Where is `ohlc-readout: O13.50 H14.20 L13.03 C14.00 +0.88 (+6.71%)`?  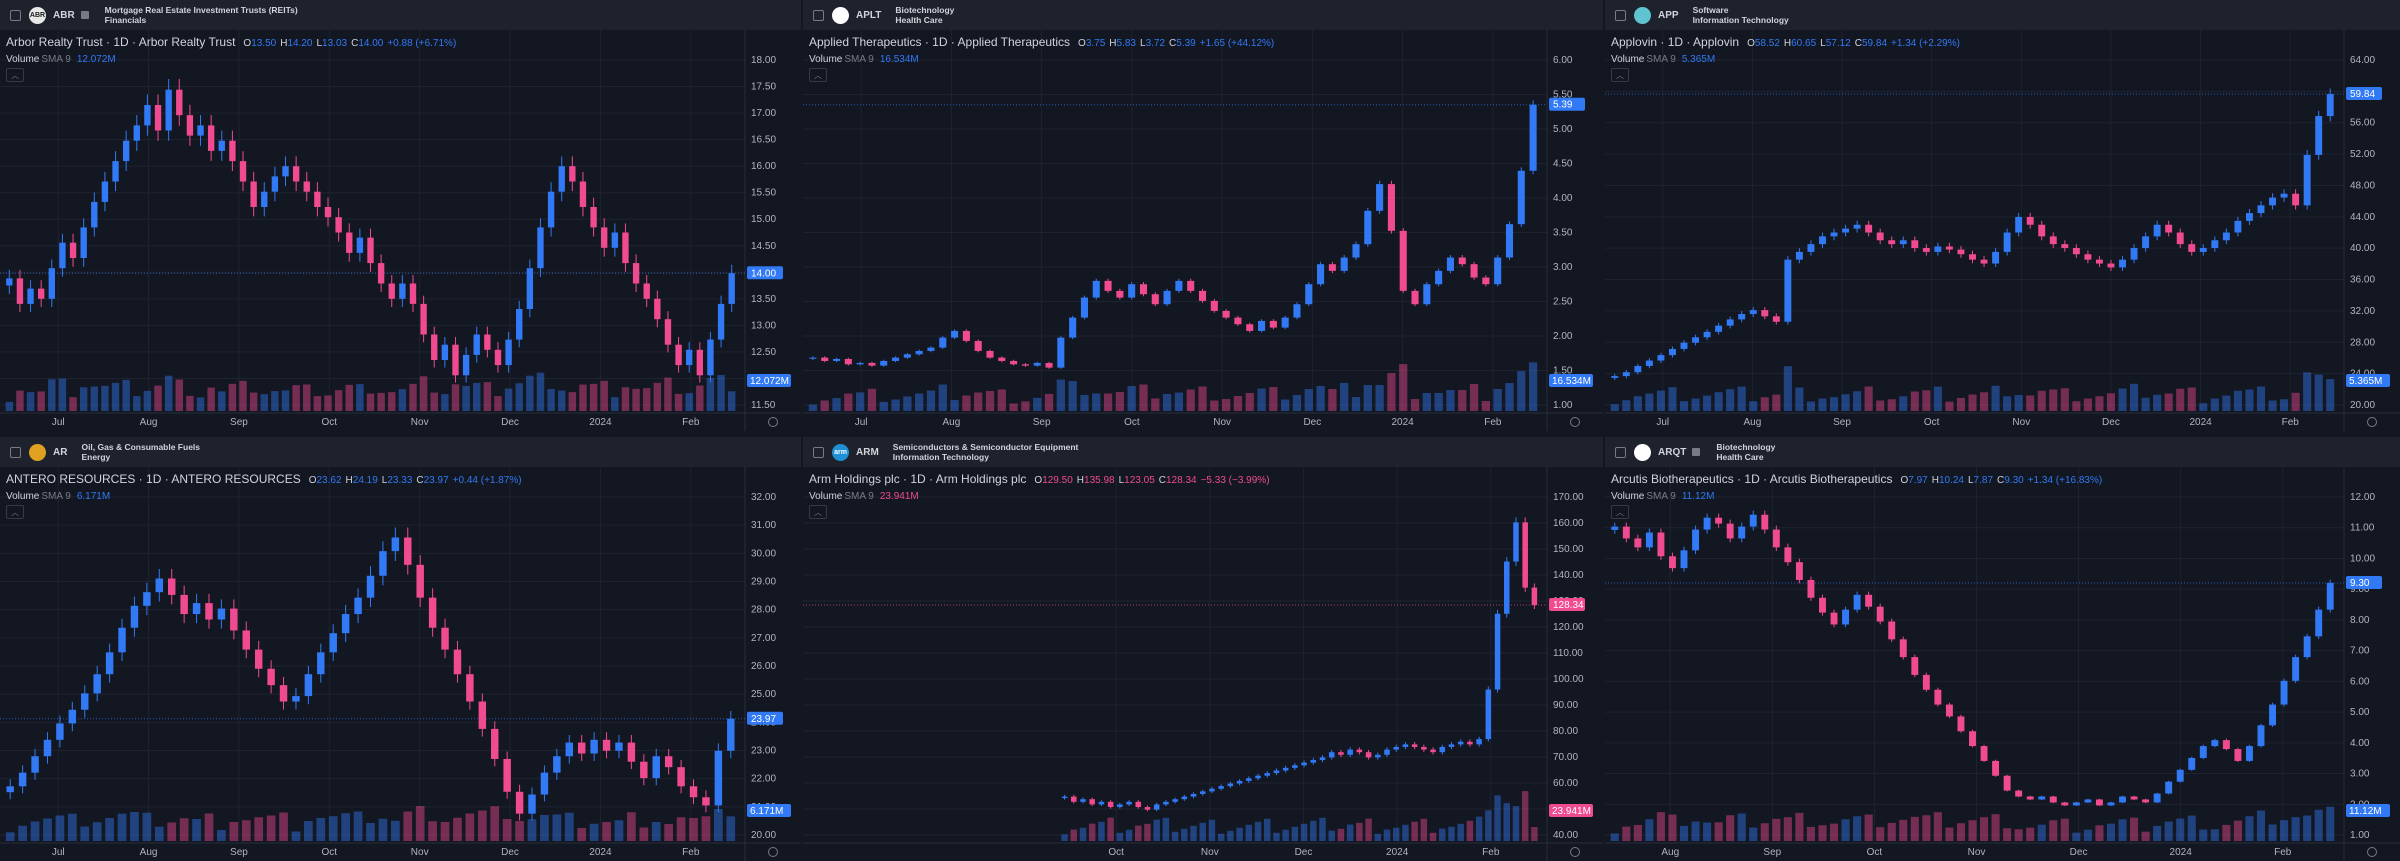
ohlc-readout: O13.50 H14.20 L13.03 C14.00 +0.88 (+6.71%) is located at coordinates (349, 43).